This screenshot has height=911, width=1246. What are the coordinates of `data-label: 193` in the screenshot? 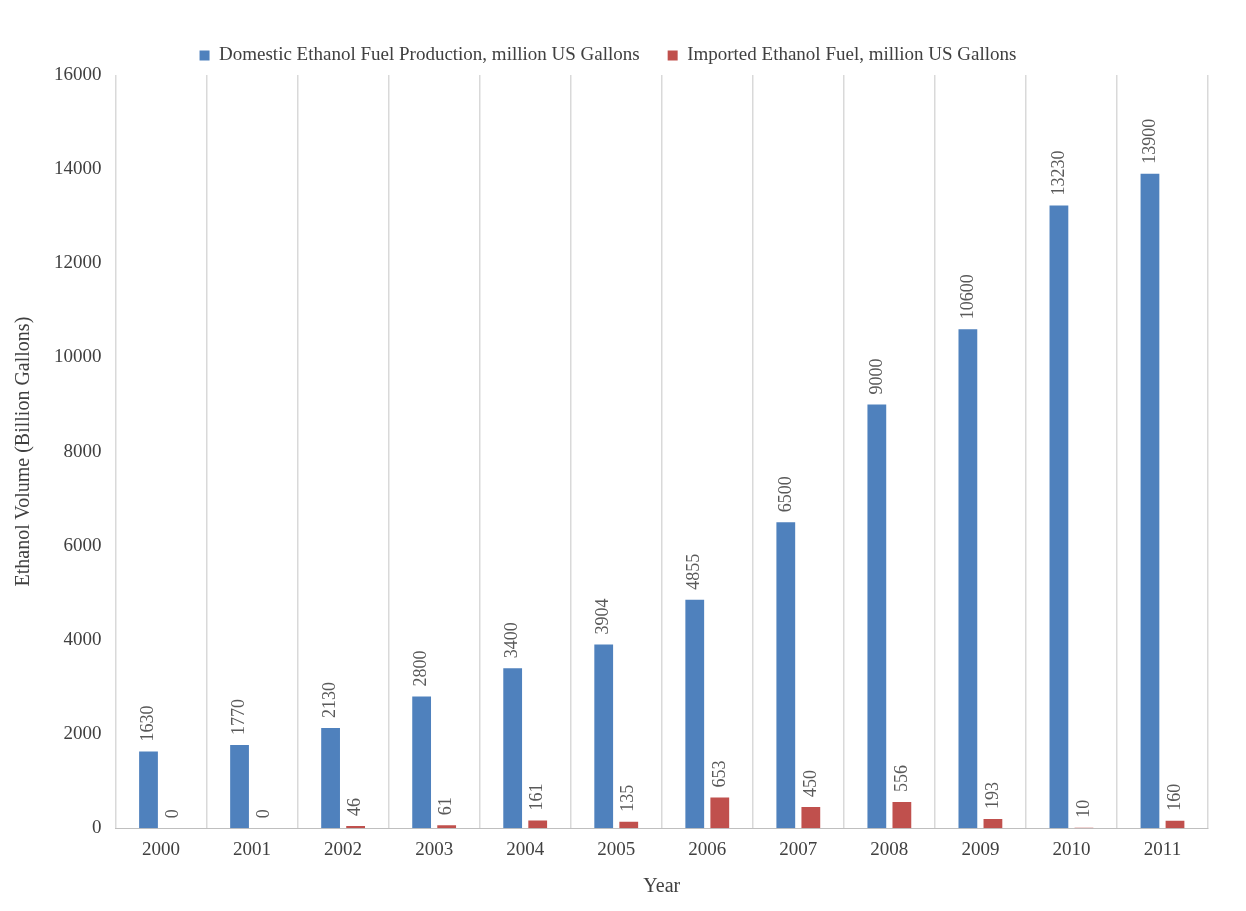 It's located at (991, 796).